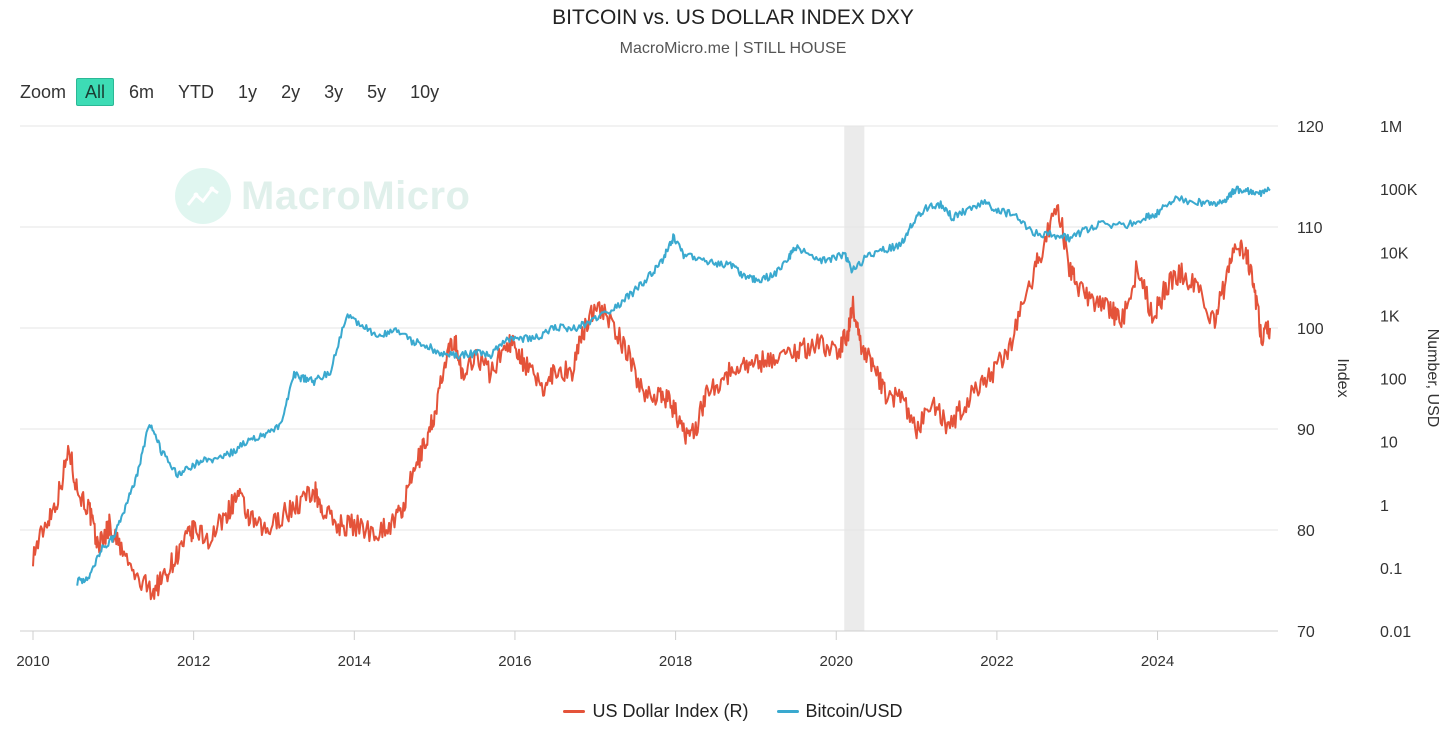  I want to click on y-index-tick-label: 100, so click(1310, 329).